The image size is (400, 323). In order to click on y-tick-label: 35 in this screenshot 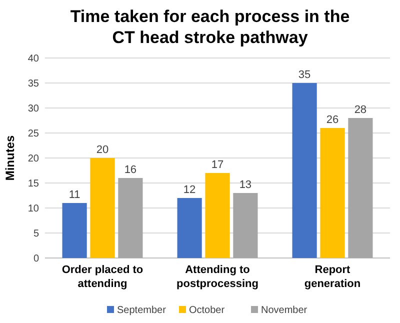, I will do `click(34, 84)`.